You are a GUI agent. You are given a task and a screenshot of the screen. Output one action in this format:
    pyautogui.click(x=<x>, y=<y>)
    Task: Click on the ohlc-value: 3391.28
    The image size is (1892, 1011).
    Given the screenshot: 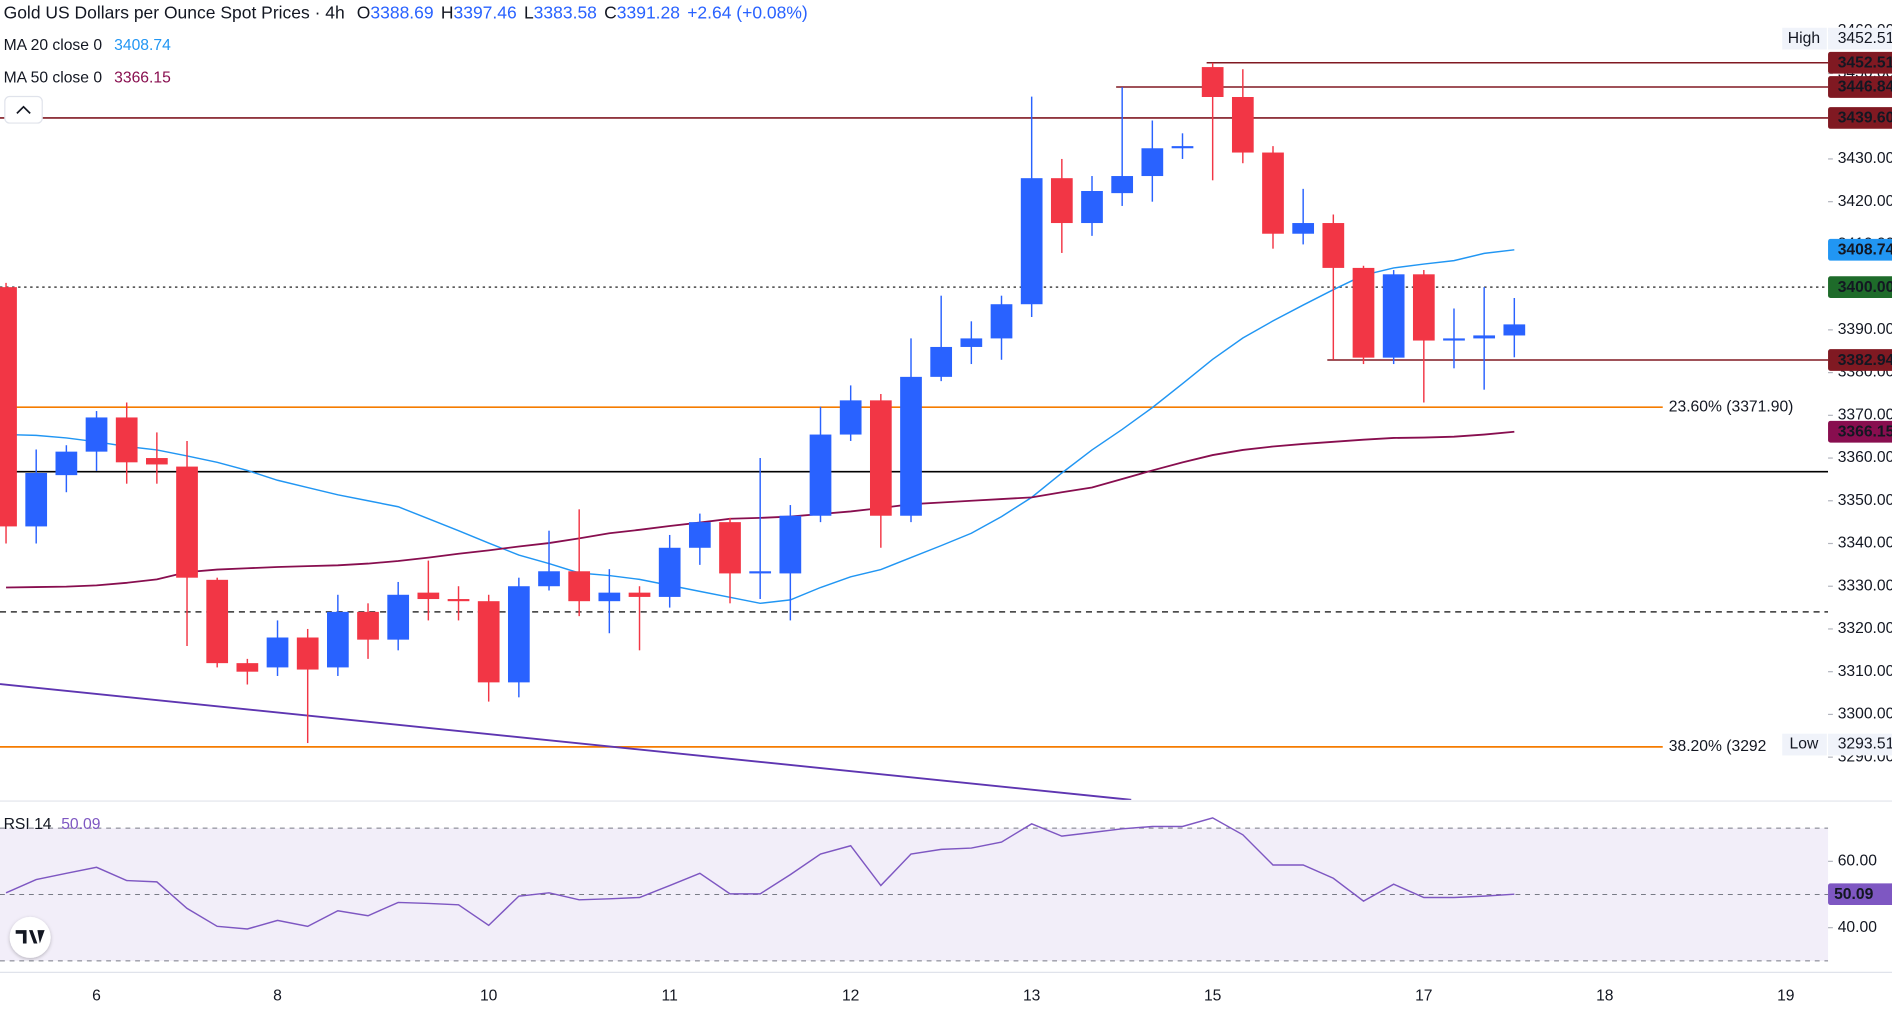 What is the action you would take?
    pyautogui.click(x=648, y=12)
    